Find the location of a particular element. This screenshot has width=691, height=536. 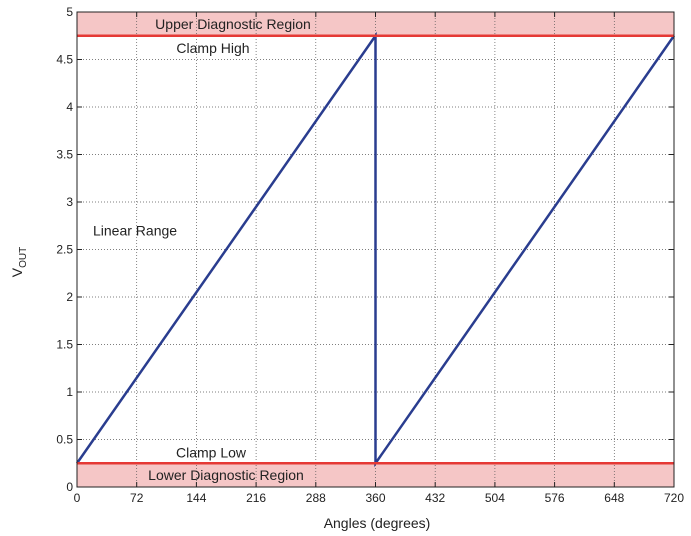

y-axis-title-sub: OUT is located at coordinates (23, 257).